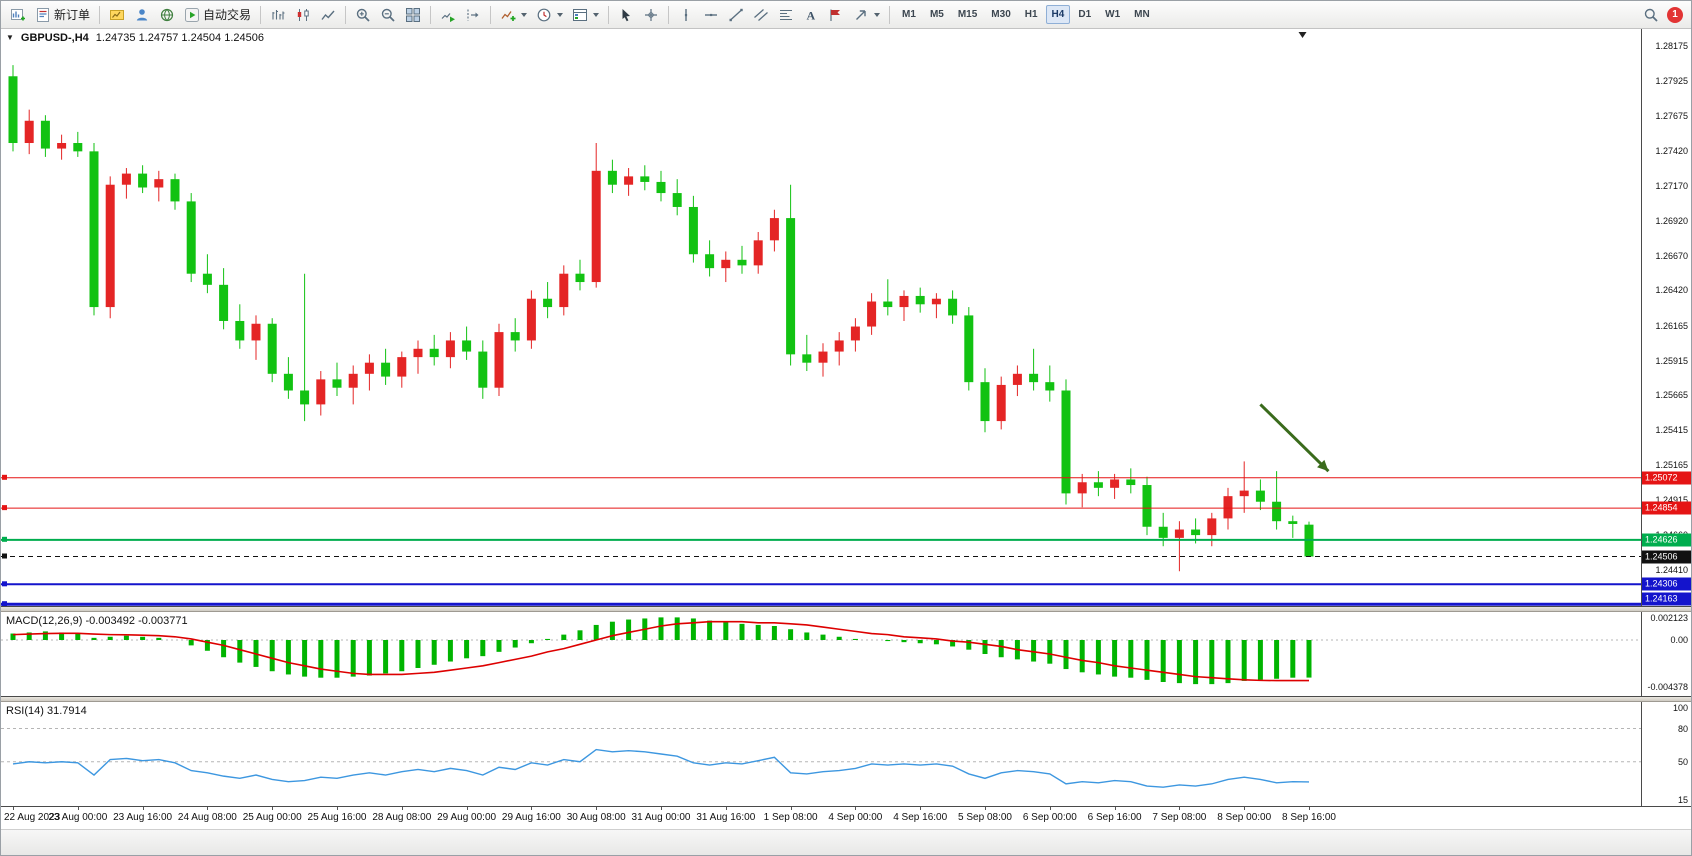  What do you see at coordinates (117, 15) in the screenshot?
I see `charts-profile-button` at bounding box center [117, 15].